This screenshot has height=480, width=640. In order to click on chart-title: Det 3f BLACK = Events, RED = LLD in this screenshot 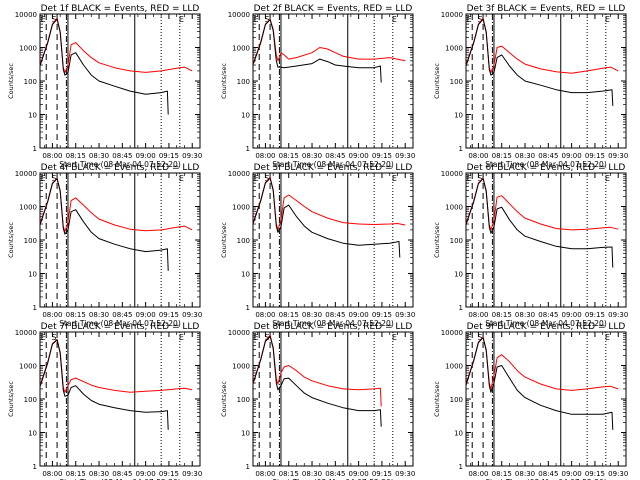, I will do `click(546, 9)`.